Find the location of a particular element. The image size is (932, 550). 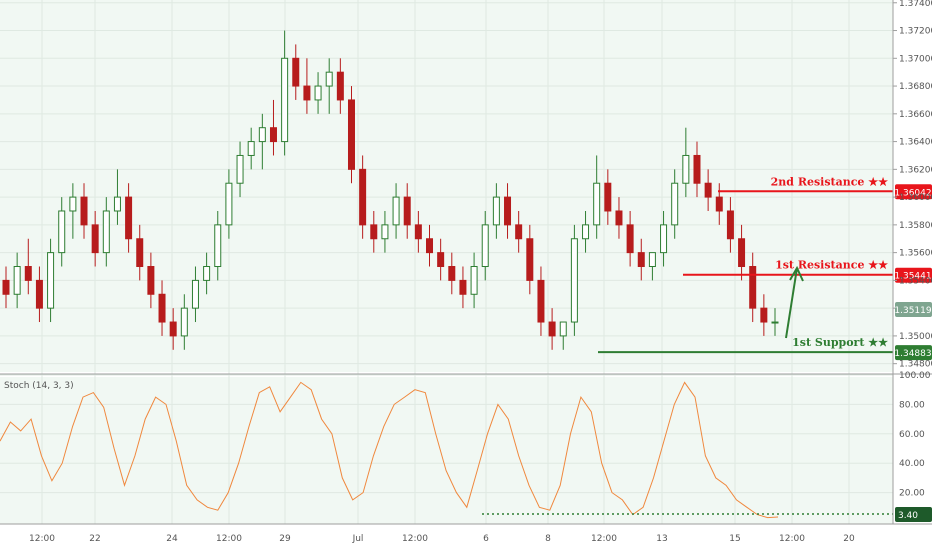

forecast-arrow-shaft is located at coordinates (791, 303).